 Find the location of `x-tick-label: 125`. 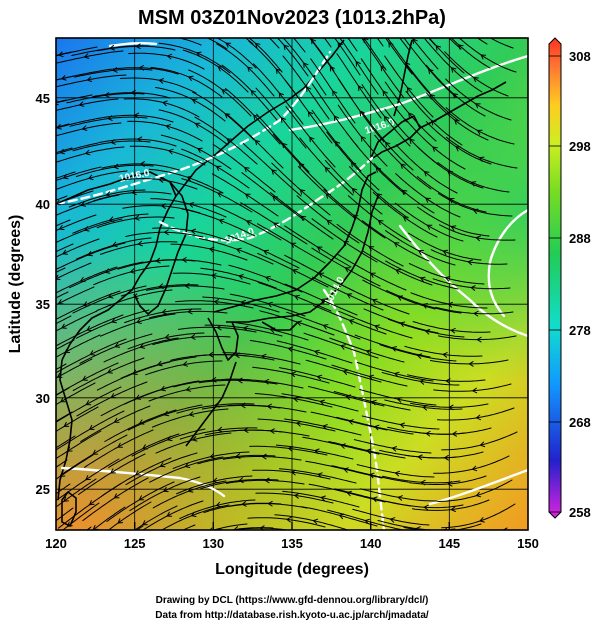

x-tick-label: 125 is located at coordinates (135, 543).